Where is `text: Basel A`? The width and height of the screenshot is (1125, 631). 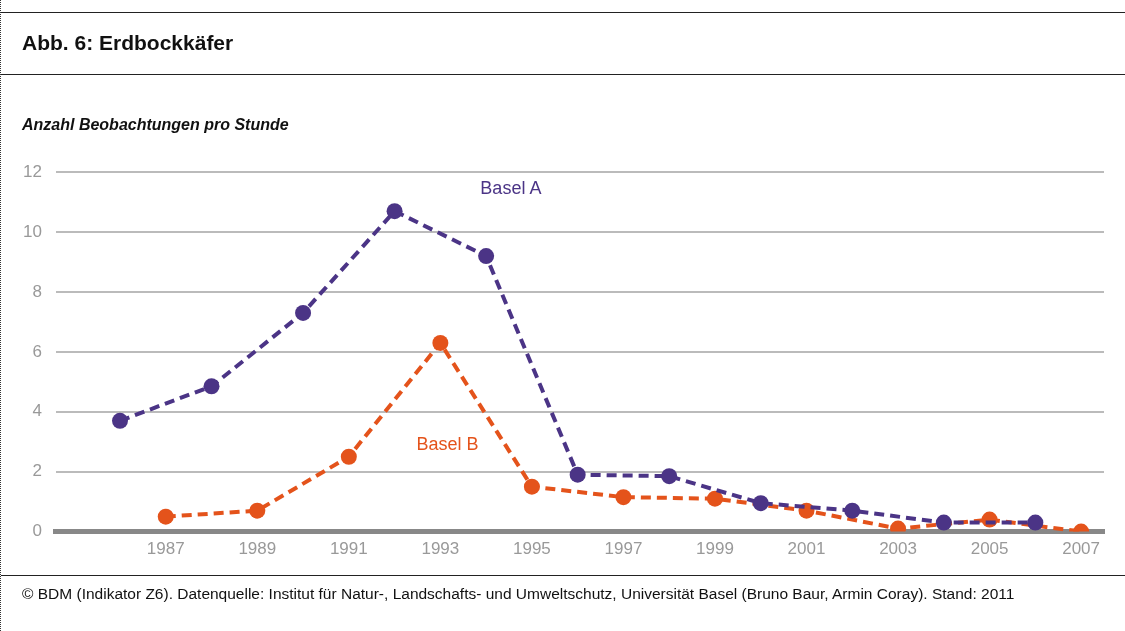 text: Basel A is located at coordinates (511, 187).